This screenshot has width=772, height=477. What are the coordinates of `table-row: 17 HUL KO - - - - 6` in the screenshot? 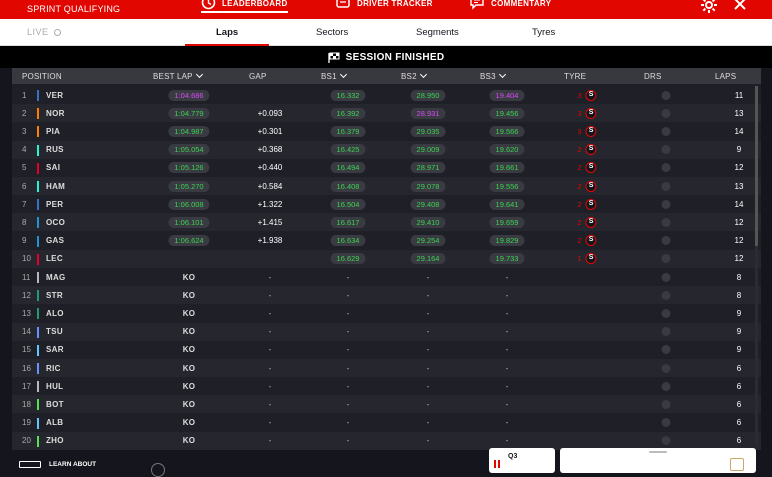 It's located at (386, 386).